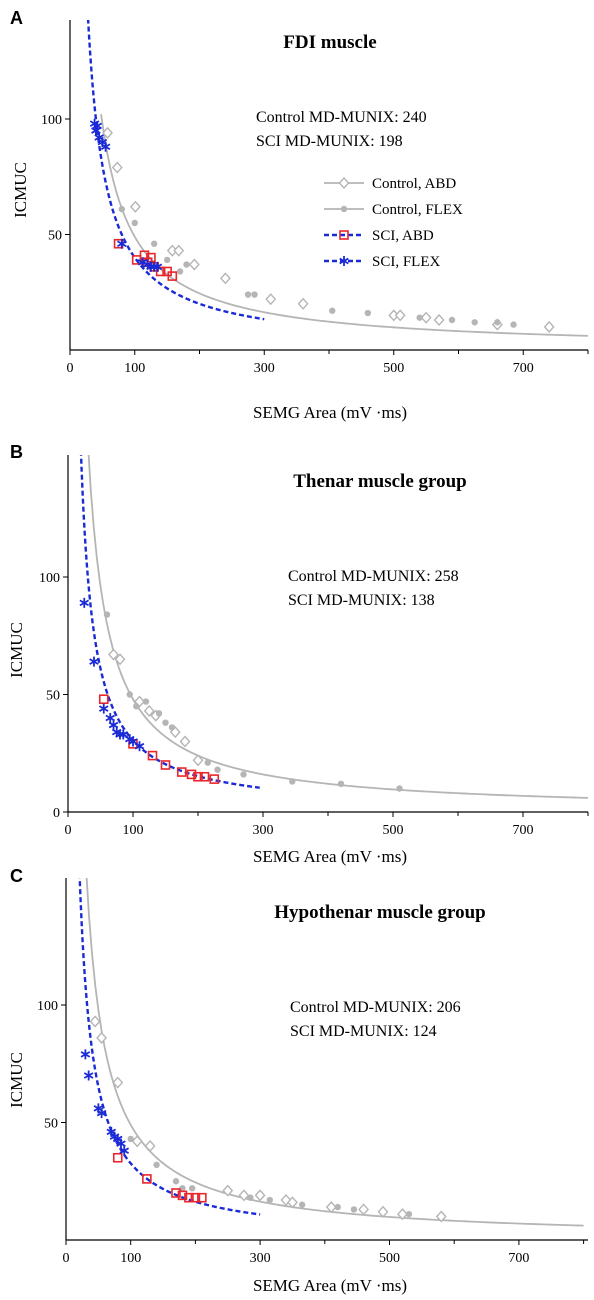  What do you see at coordinates (380, 481) in the screenshot?
I see `chart-title: Thenar muscle group` at bounding box center [380, 481].